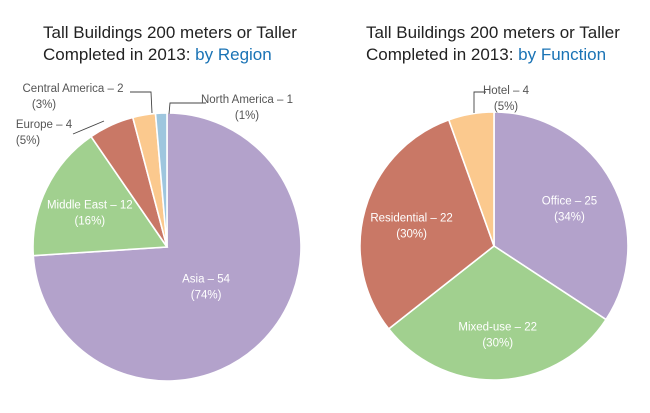 Image resolution: width=650 pixels, height=413 pixels. What do you see at coordinates (90, 206) in the screenshot?
I see `slice-label-middle-east: Middle East – 12` at bounding box center [90, 206].